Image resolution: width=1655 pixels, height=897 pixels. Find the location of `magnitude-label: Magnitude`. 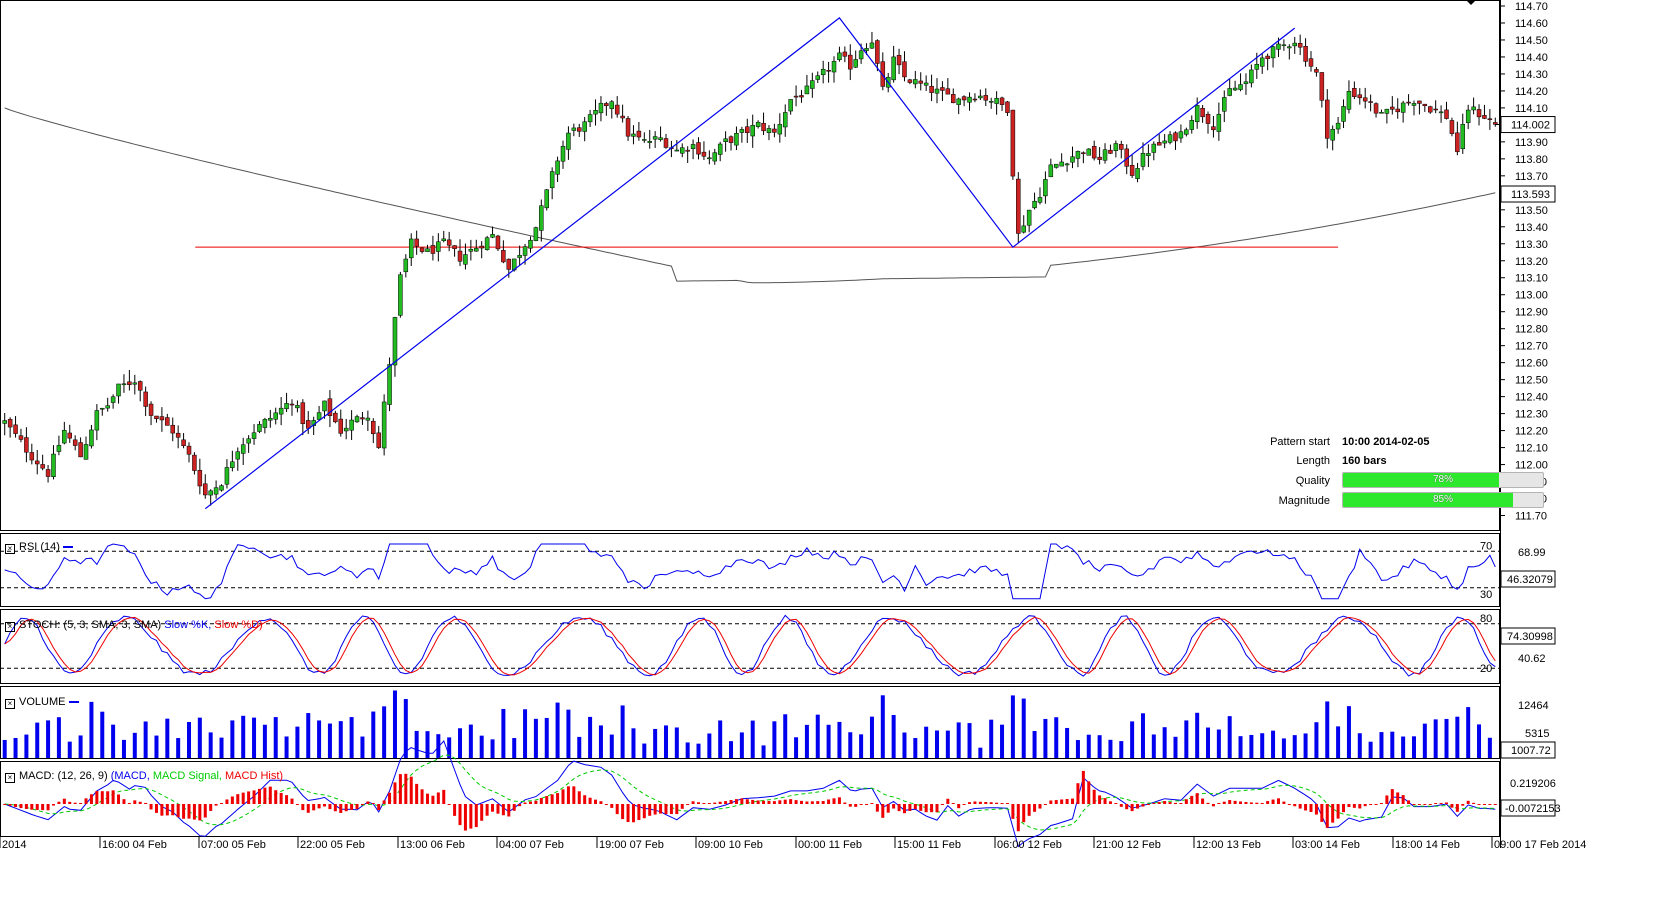

magnitude-label: Magnitude is located at coordinates (1304, 501).